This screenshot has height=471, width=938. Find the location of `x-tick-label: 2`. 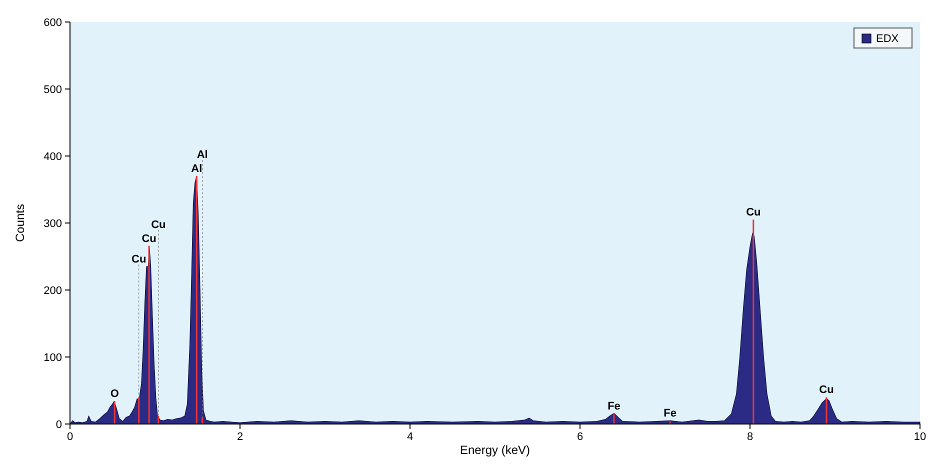

x-tick-label: 2 is located at coordinates (240, 437).